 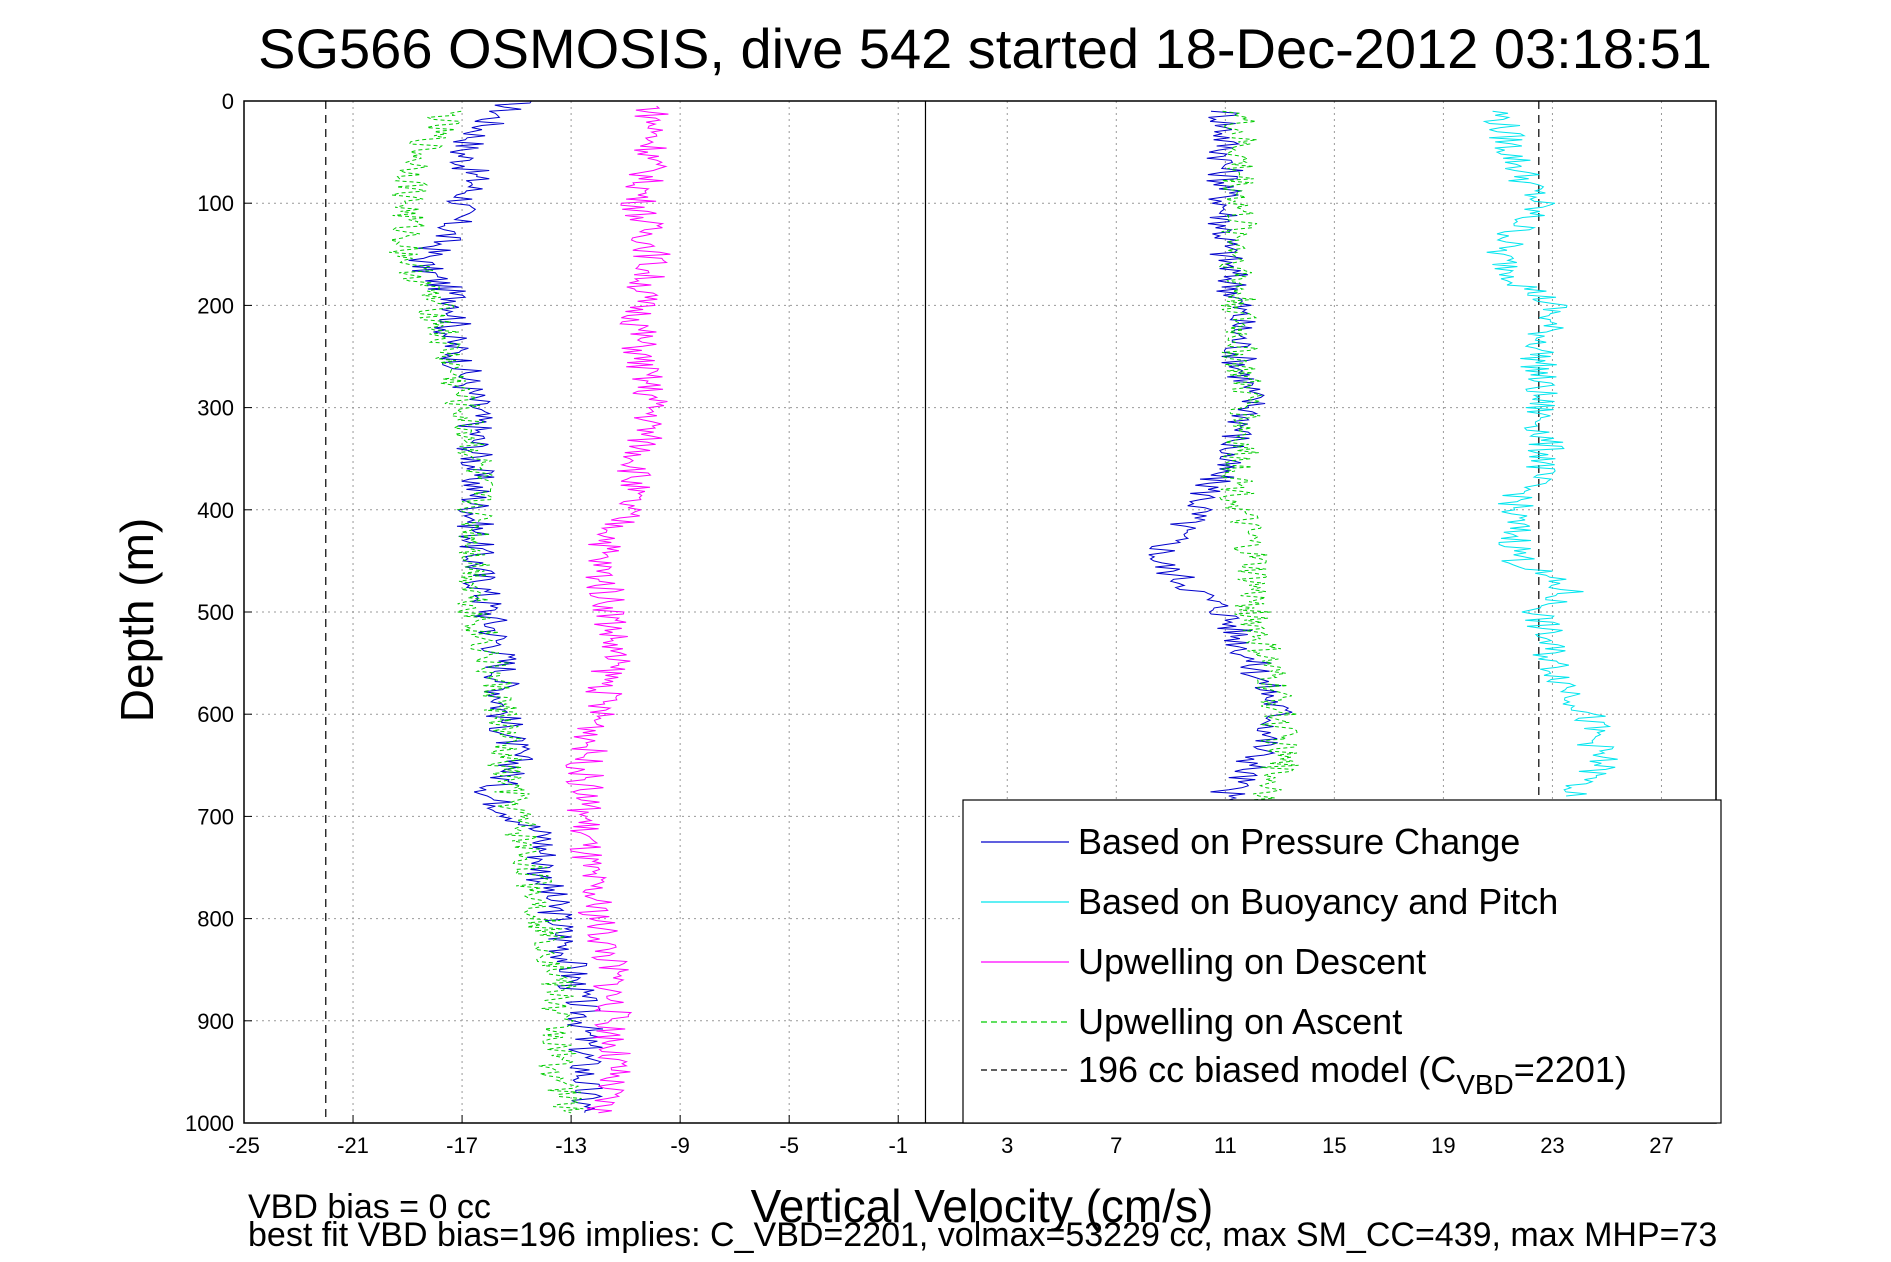 I want to click on y-tick-label: 100, so click(x=215, y=203).